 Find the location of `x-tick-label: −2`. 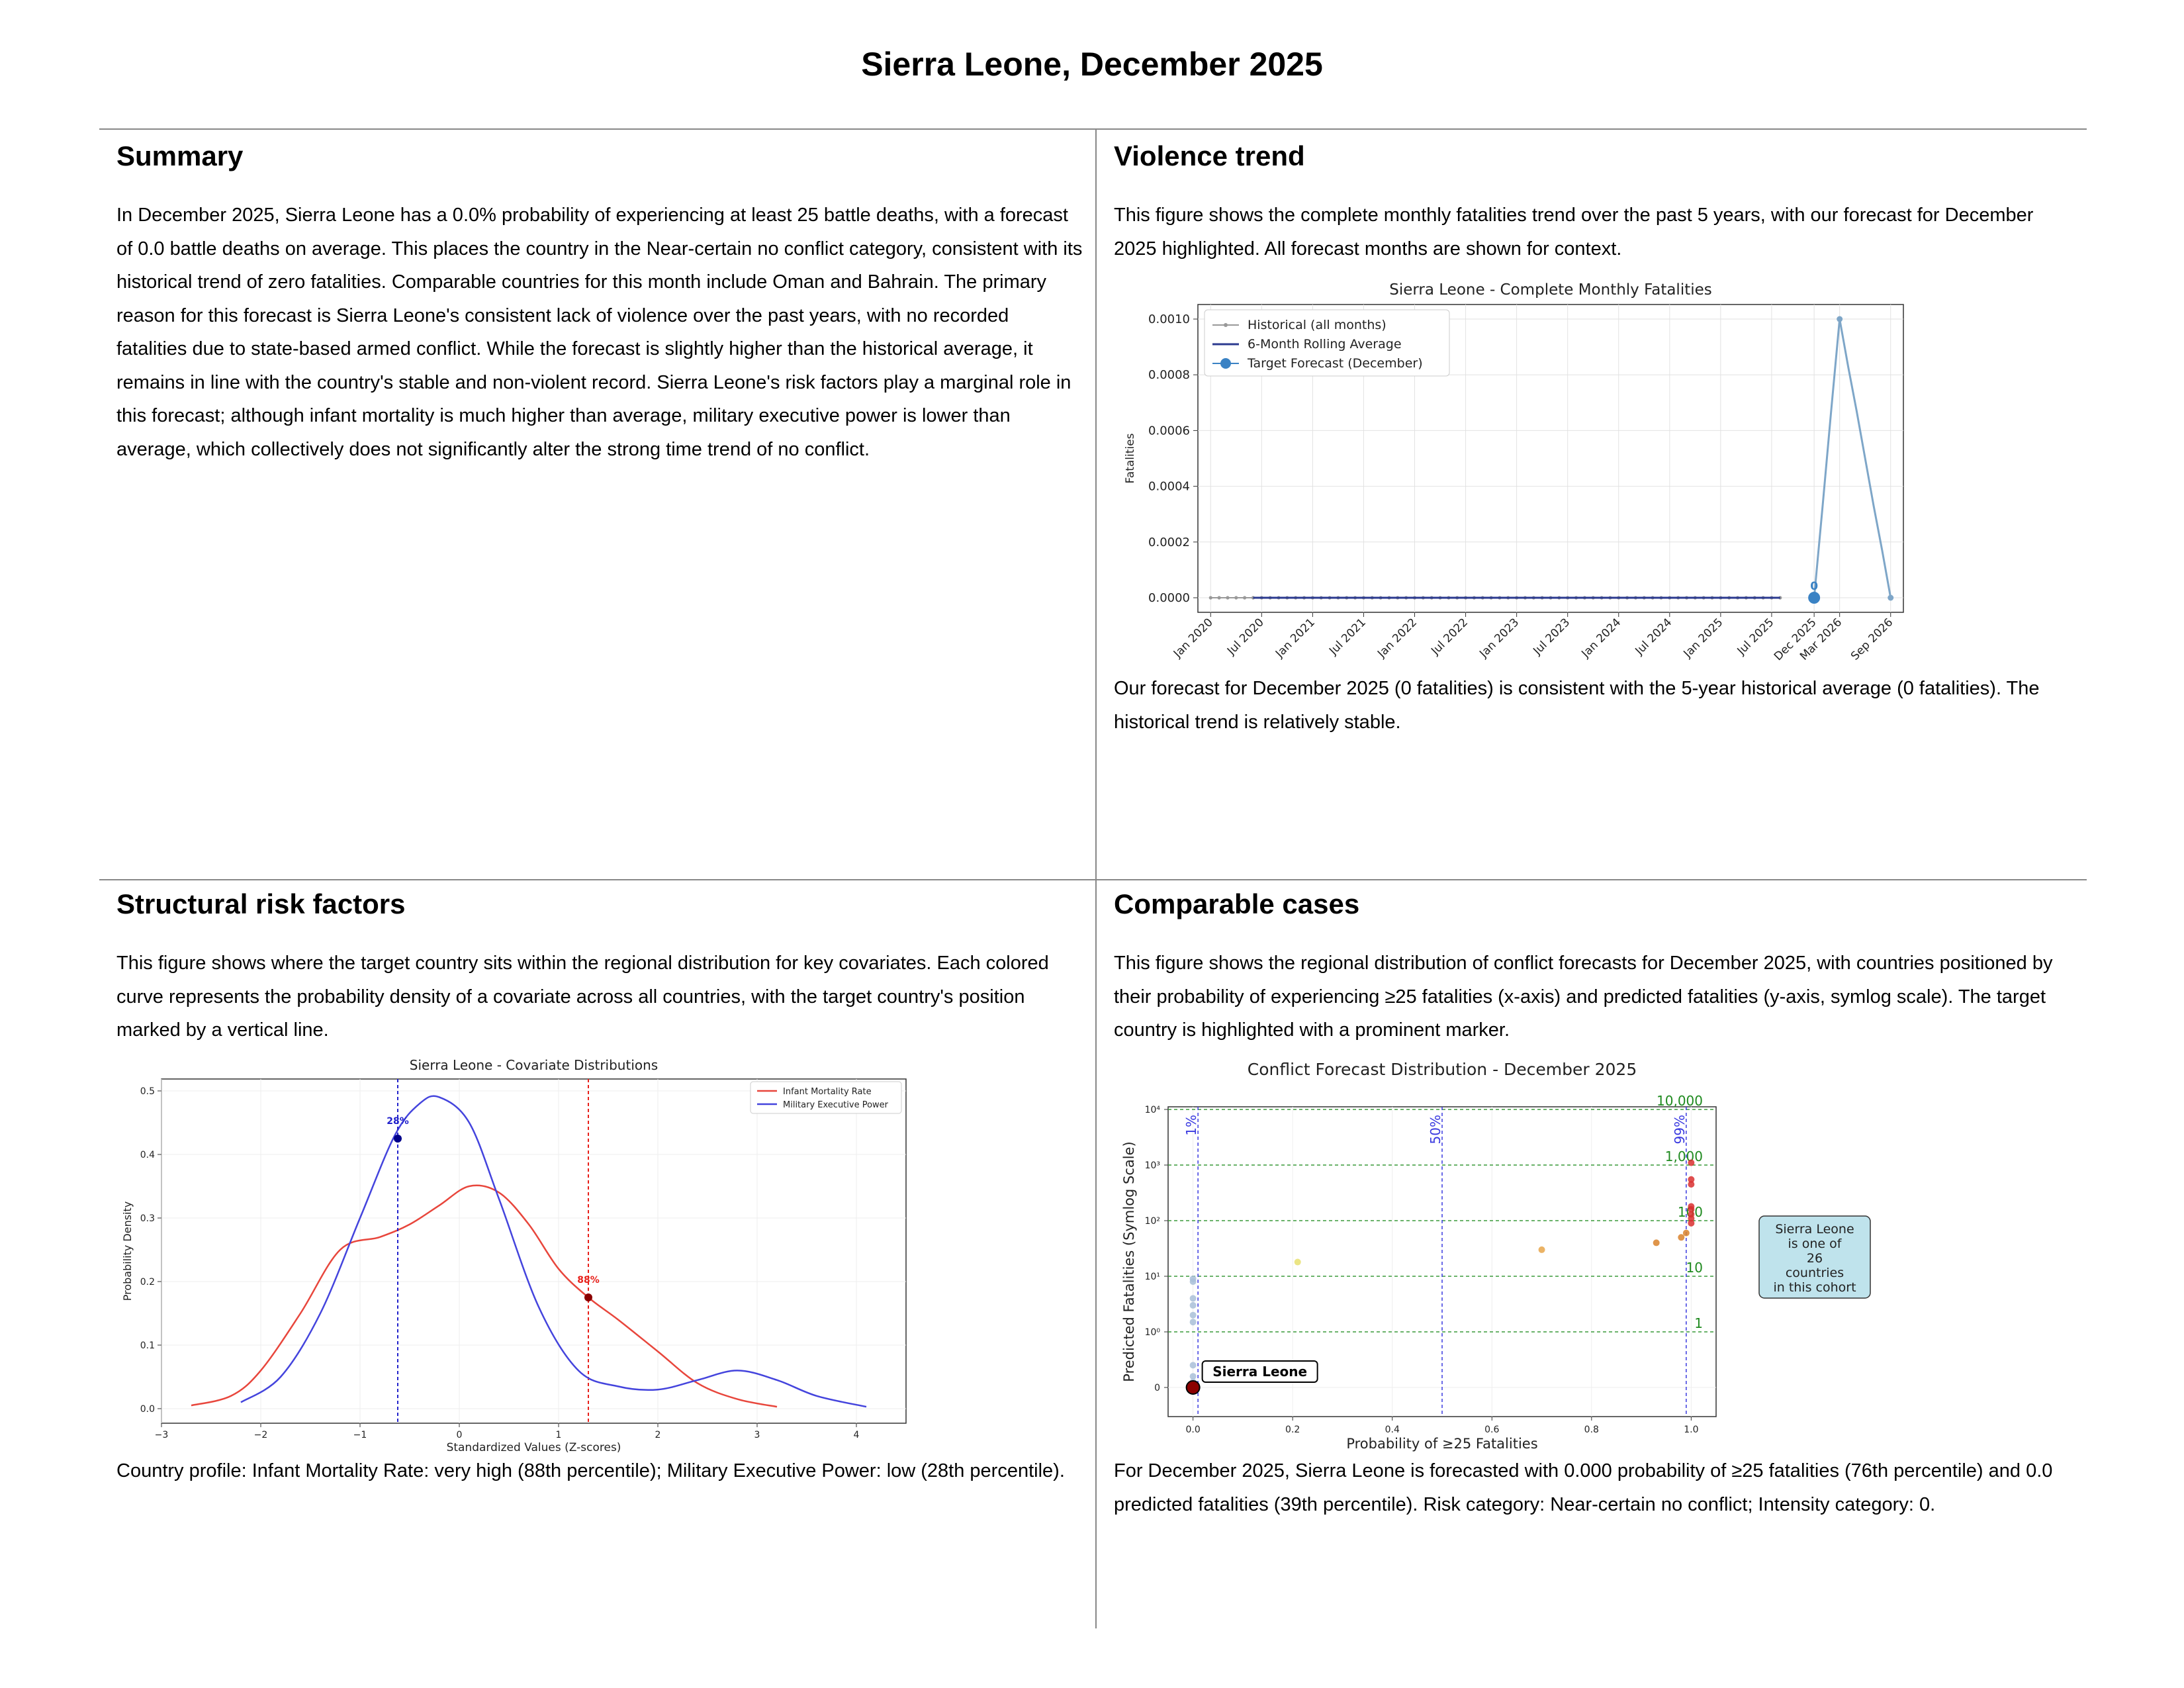

x-tick-label: −2 is located at coordinates (261, 1435).